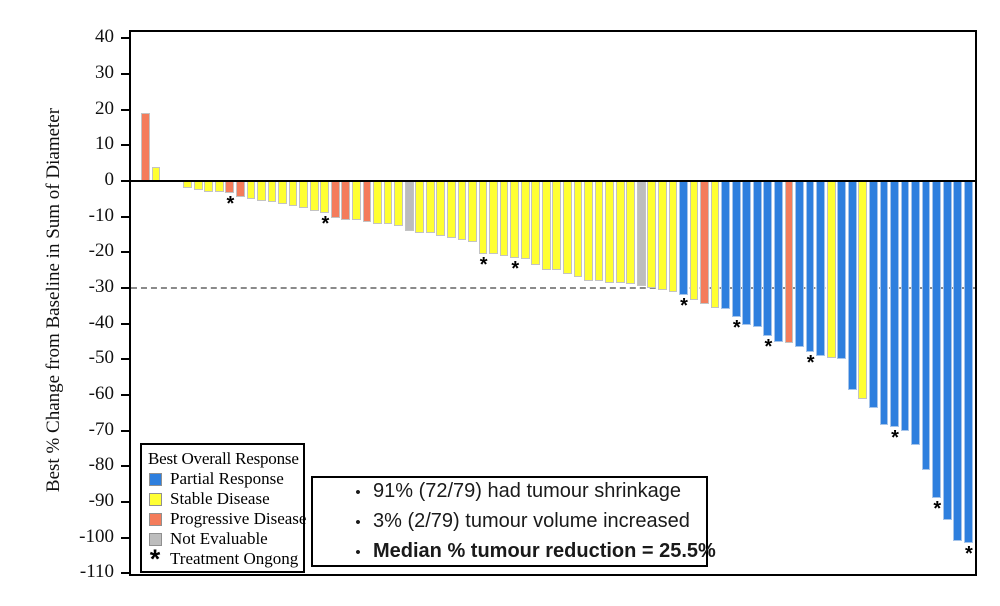 Image resolution: width=1000 pixels, height=606 pixels. I want to click on y-tick-label: -50, so click(101, 358).